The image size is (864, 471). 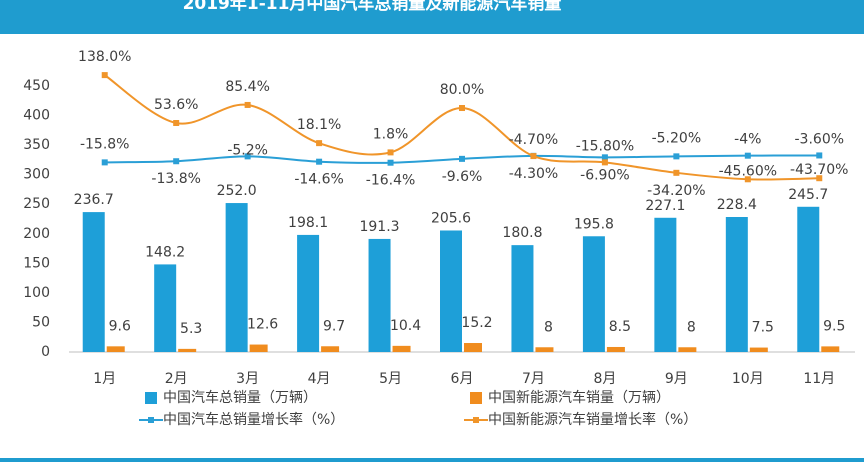 I want to click on data-label: 228.4, so click(x=737, y=205).